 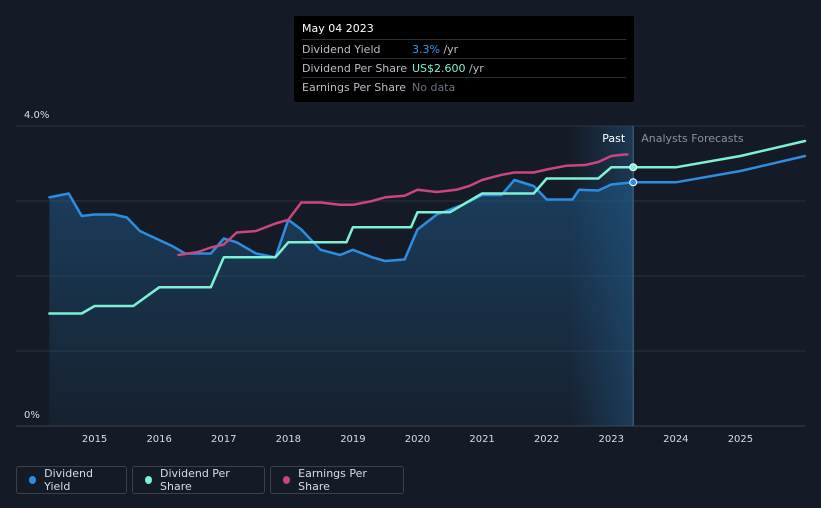 I want to click on tooltip-date: May 04 2023, so click(x=338, y=28).